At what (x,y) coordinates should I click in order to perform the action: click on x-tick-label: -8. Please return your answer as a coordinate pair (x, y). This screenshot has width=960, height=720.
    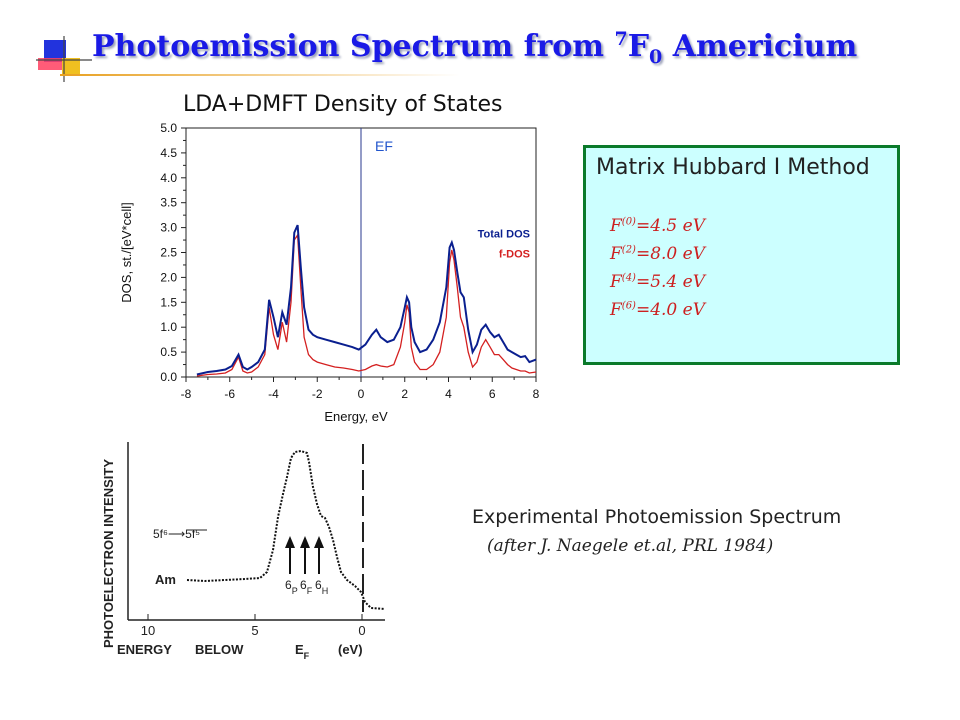
    Looking at the image, I should click on (186, 394).